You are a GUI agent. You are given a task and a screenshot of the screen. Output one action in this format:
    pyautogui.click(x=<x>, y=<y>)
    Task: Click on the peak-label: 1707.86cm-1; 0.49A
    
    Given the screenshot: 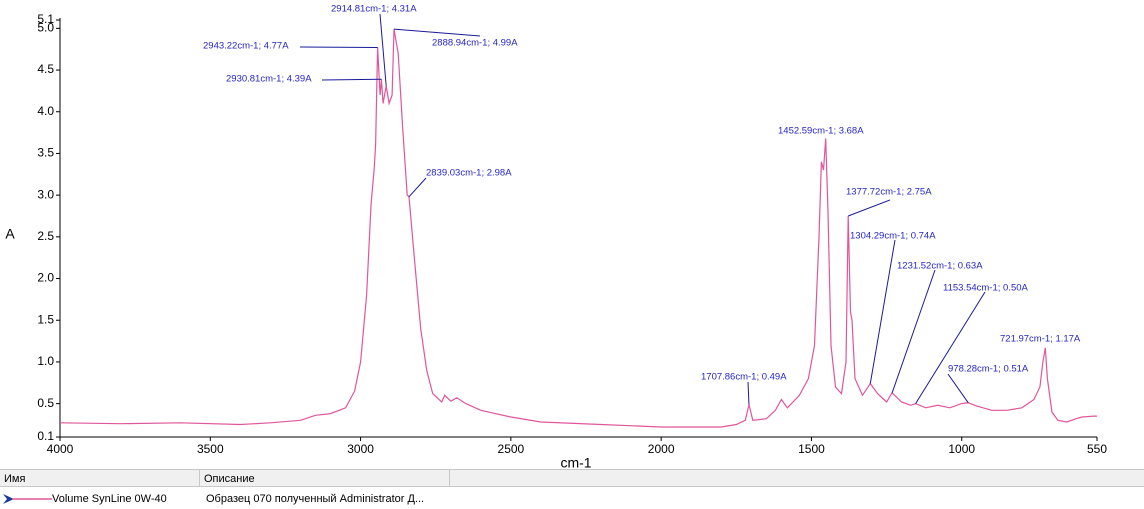 What is the action you would take?
    pyautogui.click(x=744, y=377)
    